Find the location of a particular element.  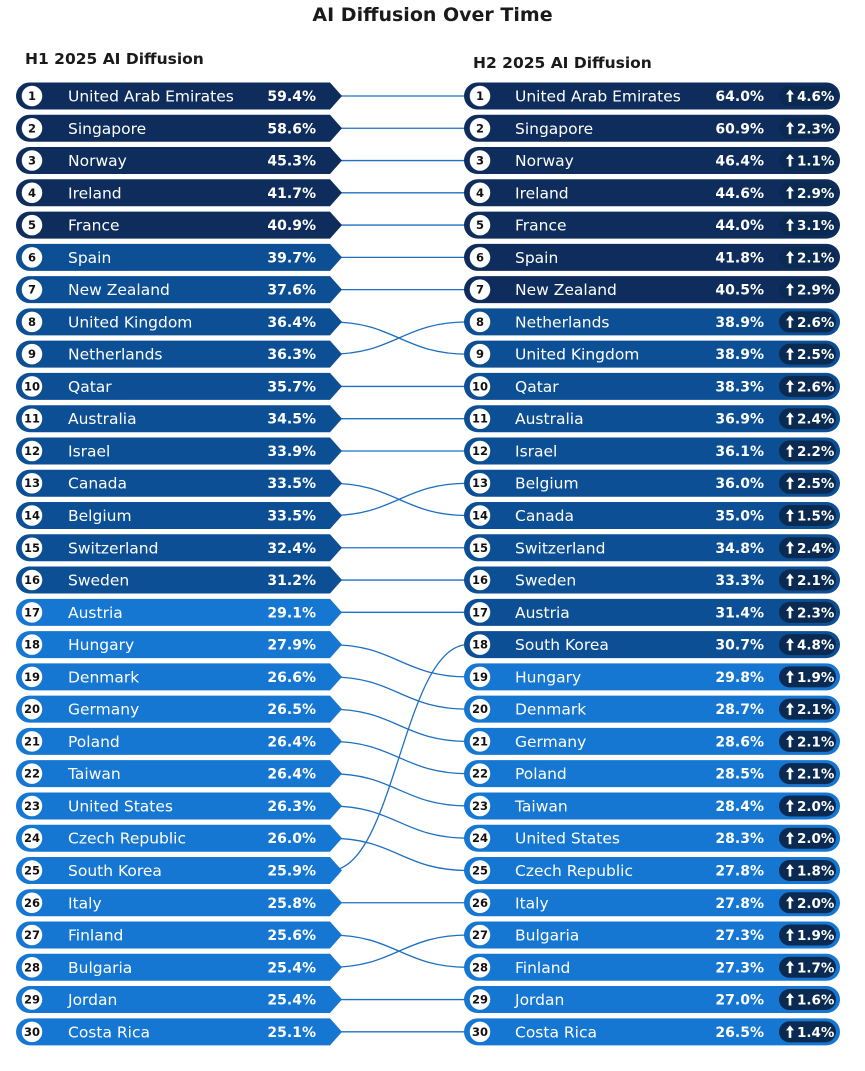

h2-delta-label: 1.9% is located at coordinates (816, 936).